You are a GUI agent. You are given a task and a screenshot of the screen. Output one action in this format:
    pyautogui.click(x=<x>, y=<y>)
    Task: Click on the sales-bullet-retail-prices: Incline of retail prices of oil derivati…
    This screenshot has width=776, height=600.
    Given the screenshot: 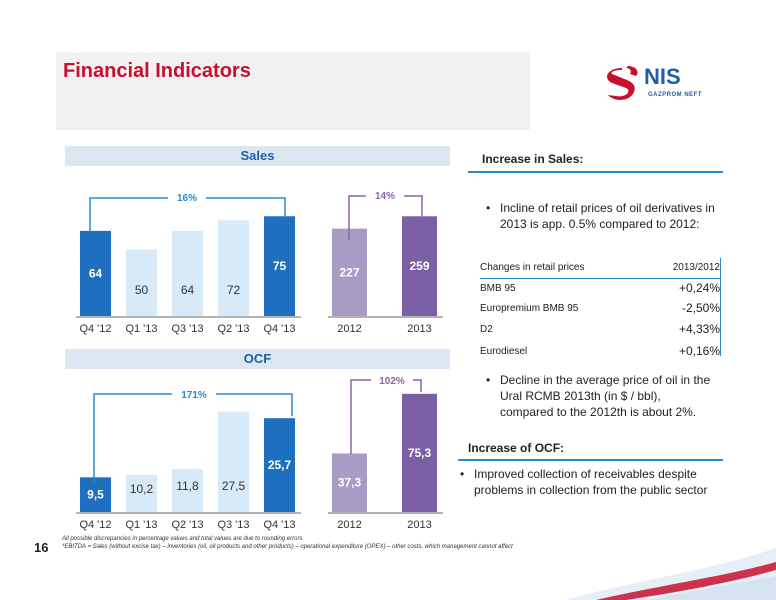 What is the action you would take?
    pyautogui.click(x=600, y=216)
    